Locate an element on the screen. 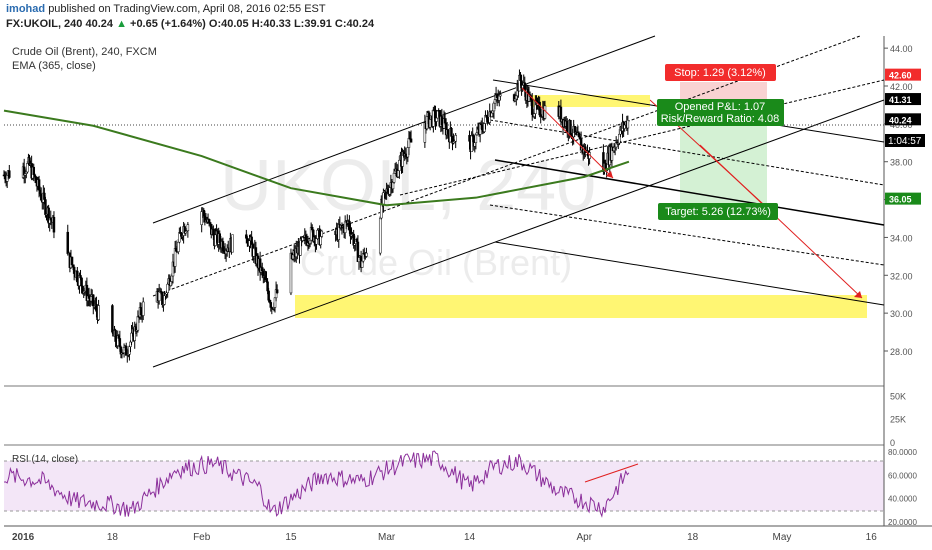 This screenshot has height=550, width=932. fork-lower-line is located at coordinates (689, 273).